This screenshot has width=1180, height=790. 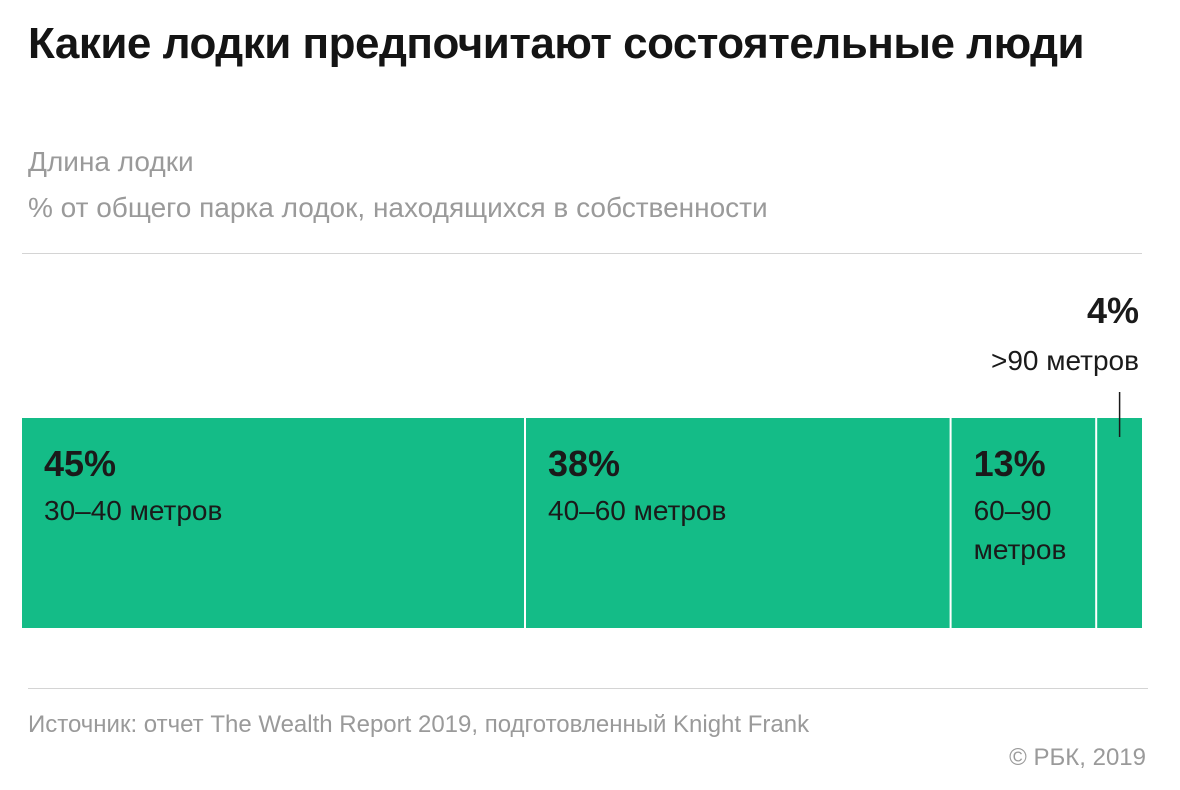 What do you see at coordinates (584, 463) in the screenshot?
I see `bar-value-label: 38%` at bounding box center [584, 463].